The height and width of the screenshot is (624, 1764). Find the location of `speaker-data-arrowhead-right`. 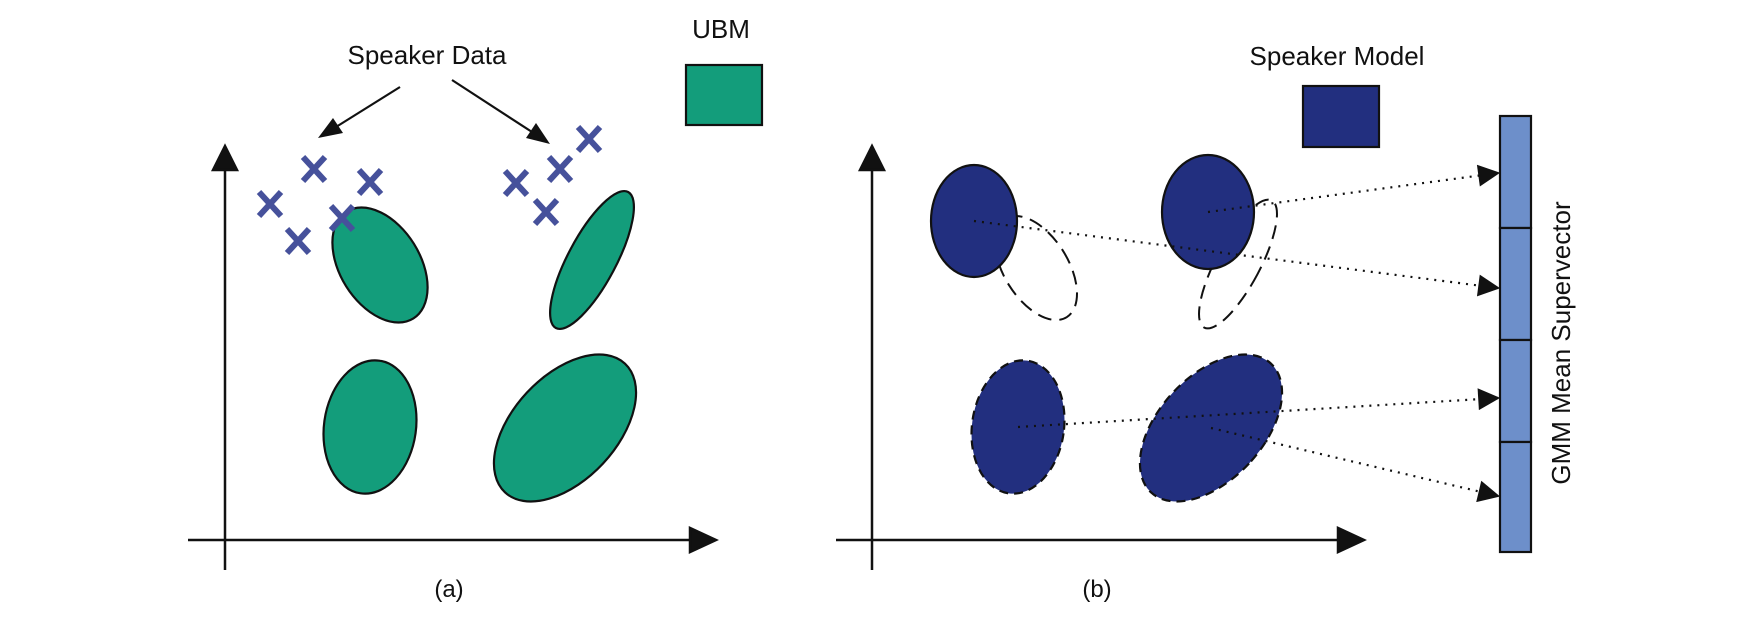

speaker-data-arrowhead-right is located at coordinates (538, 133).